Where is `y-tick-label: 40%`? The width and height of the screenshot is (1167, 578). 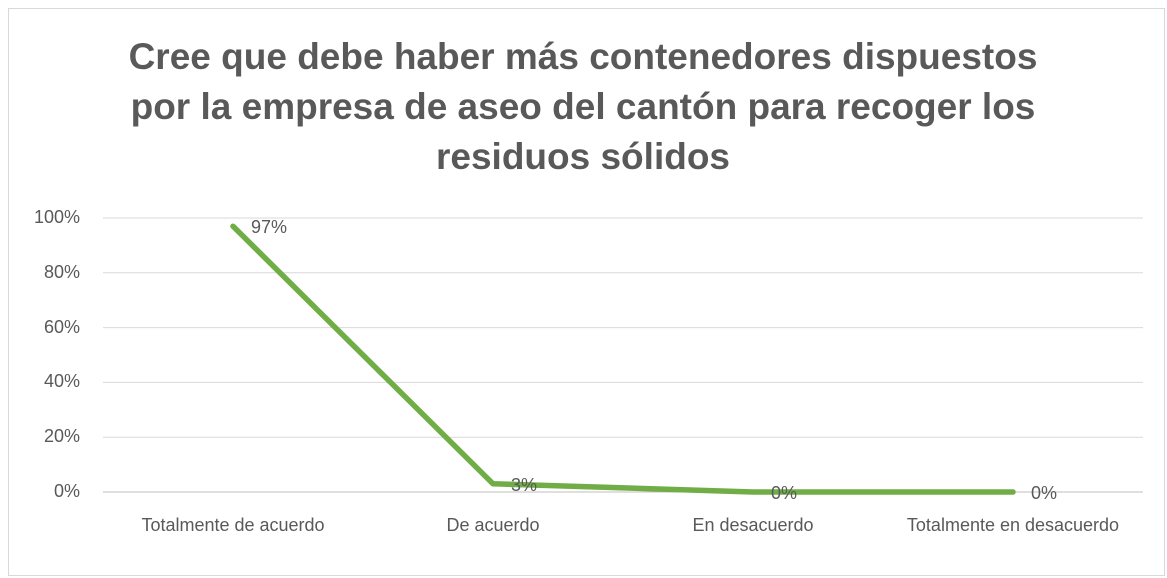
y-tick-label: 40% is located at coordinates (61, 381).